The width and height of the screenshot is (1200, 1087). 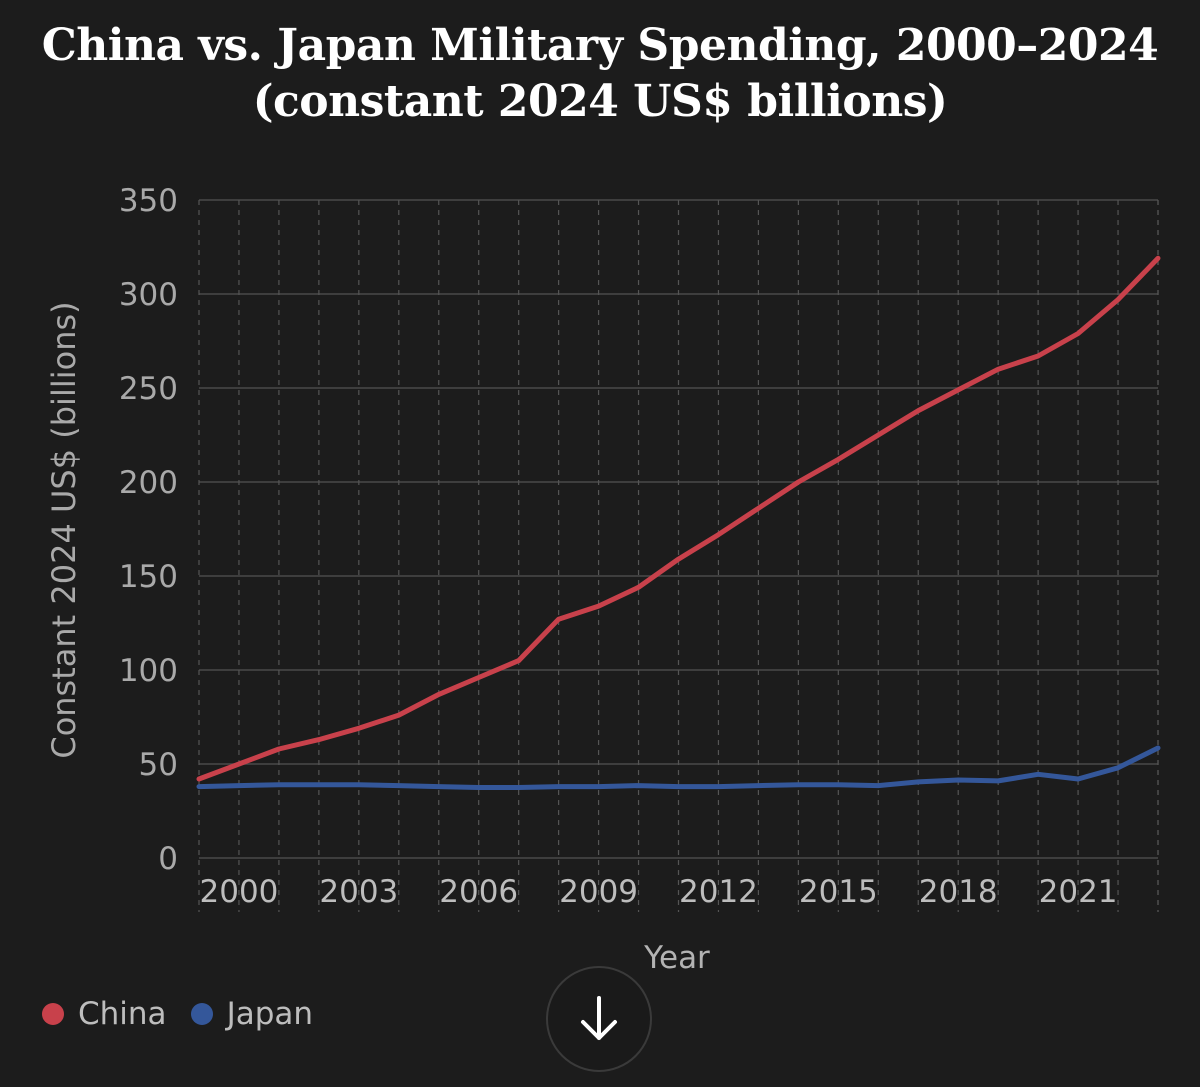 What do you see at coordinates (676, 958) in the screenshot?
I see `x-axis-label: Year` at bounding box center [676, 958].